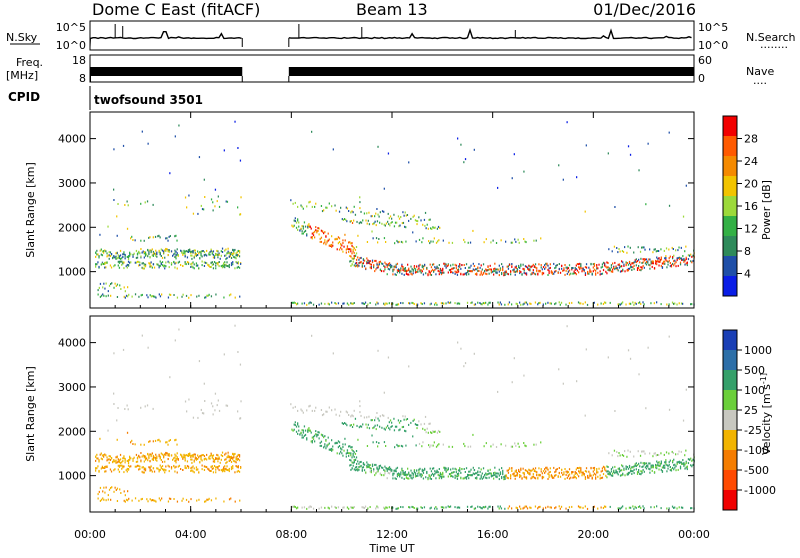 Image resolution: width=800 pixels, height=558 pixels. What do you see at coordinates (392, 36) in the screenshot?
I see `noise-panel: 10^5 10^0 10^5 10^0` at bounding box center [392, 36].